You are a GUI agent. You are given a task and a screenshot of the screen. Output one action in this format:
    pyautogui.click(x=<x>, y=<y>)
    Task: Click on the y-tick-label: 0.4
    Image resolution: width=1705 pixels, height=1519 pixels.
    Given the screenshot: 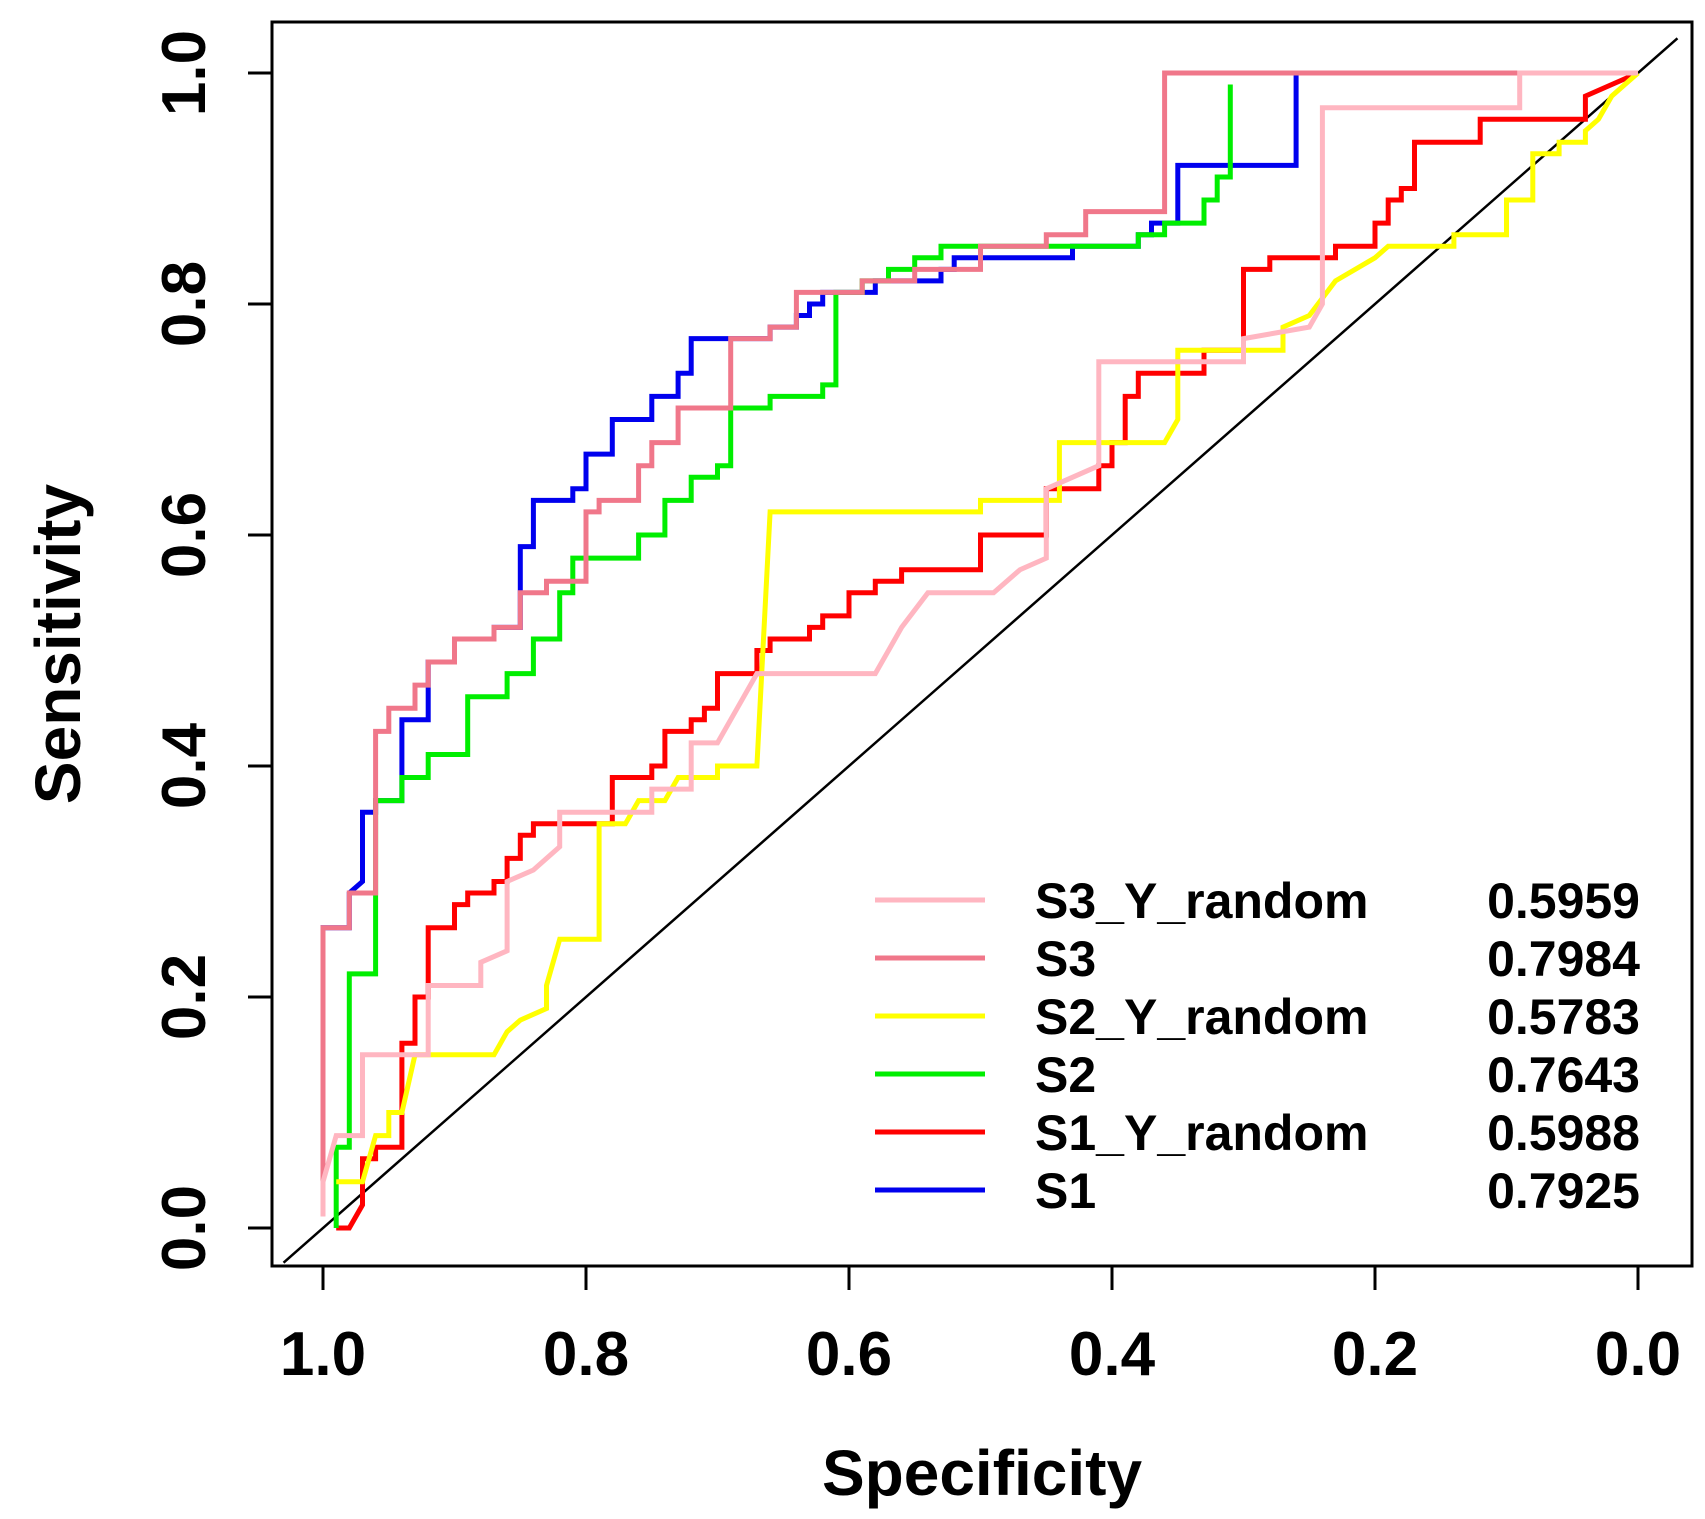 What is the action you would take?
    pyautogui.click(x=184, y=765)
    